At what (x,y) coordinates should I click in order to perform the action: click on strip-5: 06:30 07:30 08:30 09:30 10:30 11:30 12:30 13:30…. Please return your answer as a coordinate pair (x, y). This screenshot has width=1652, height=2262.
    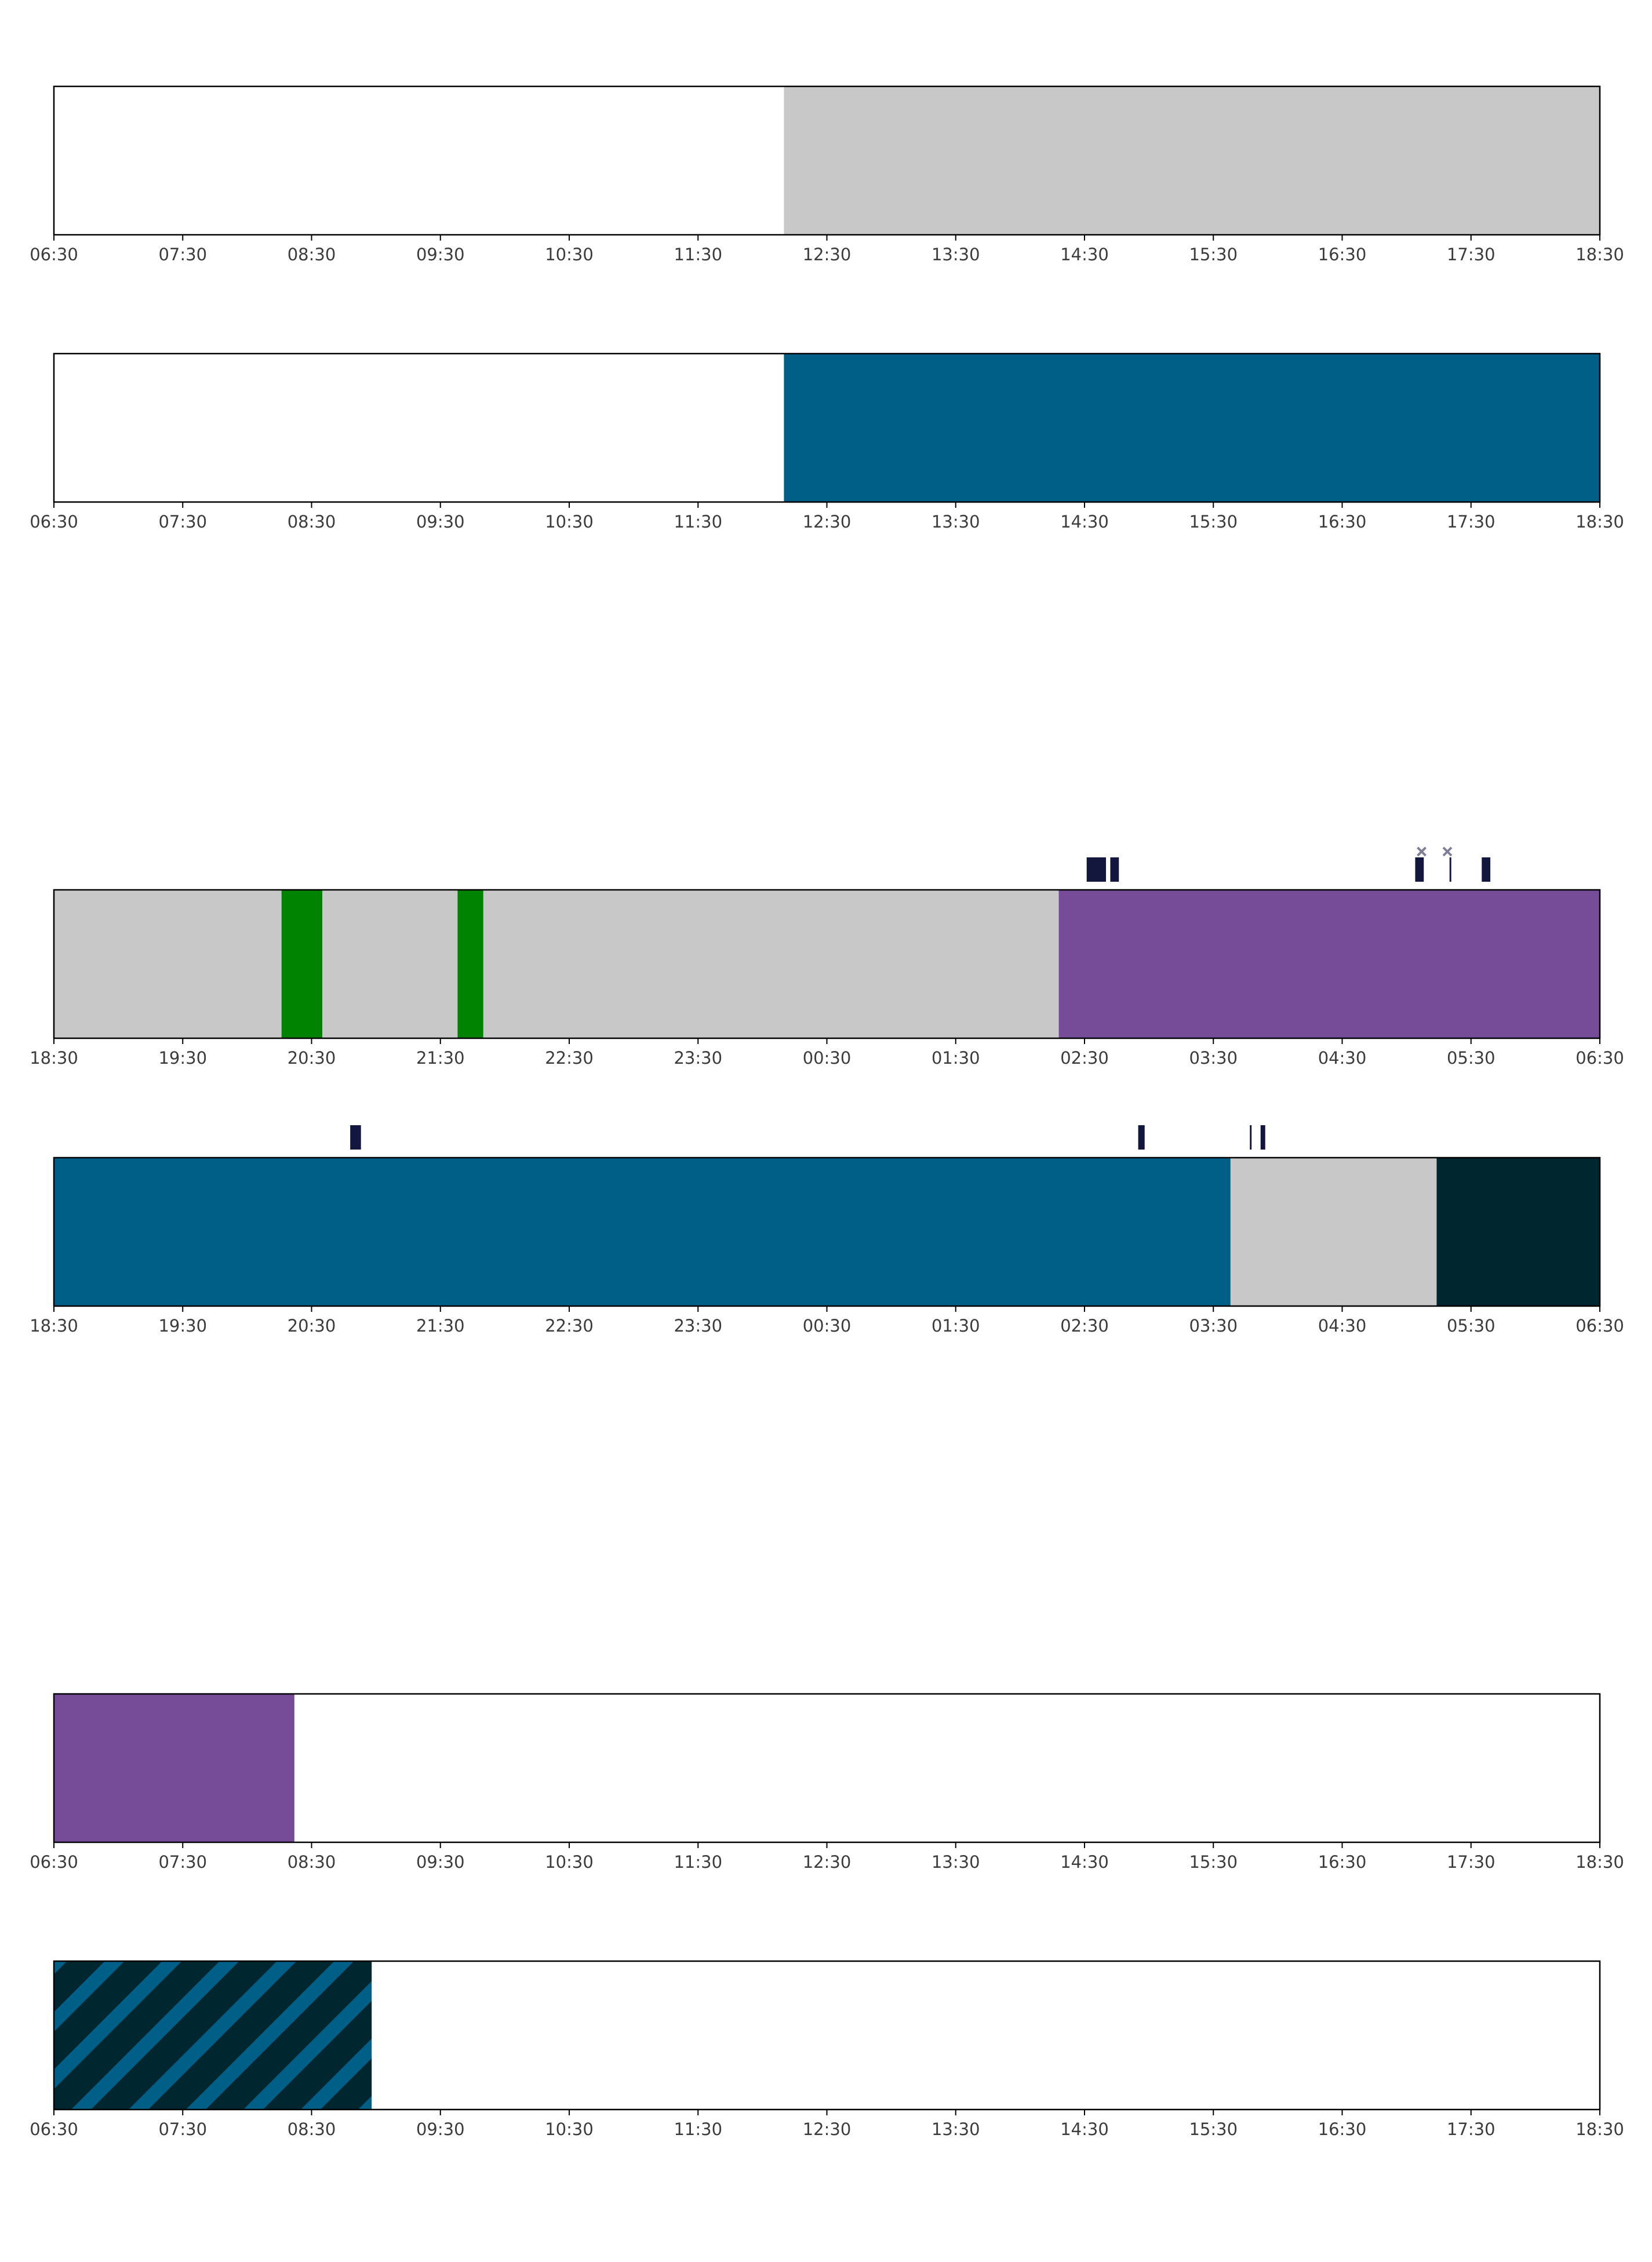
    Looking at the image, I should click on (827, 1782).